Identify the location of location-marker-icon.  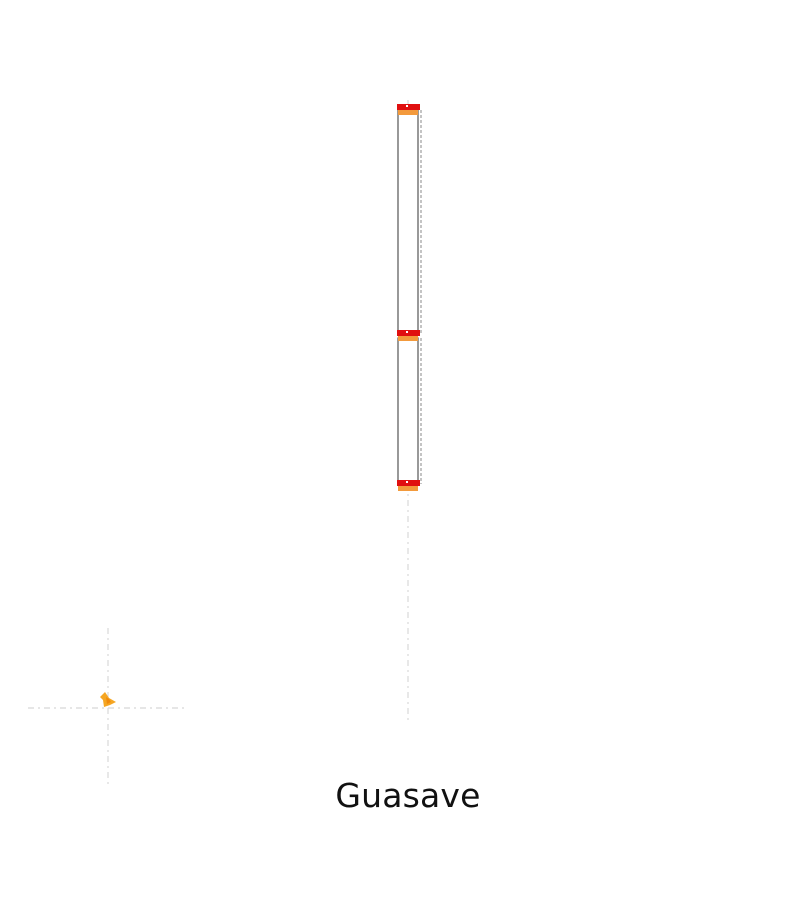
(108, 699).